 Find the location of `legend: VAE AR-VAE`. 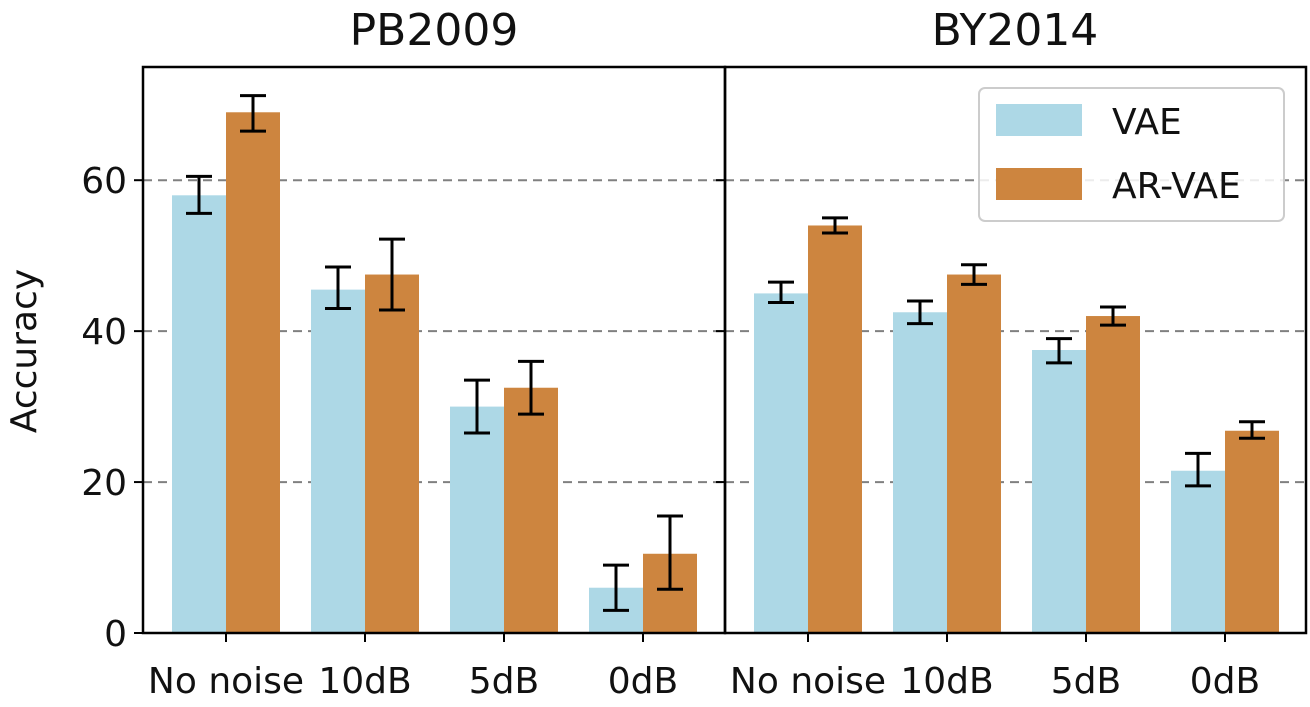

legend: VAE AR-VAE is located at coordinates (1131, 154).